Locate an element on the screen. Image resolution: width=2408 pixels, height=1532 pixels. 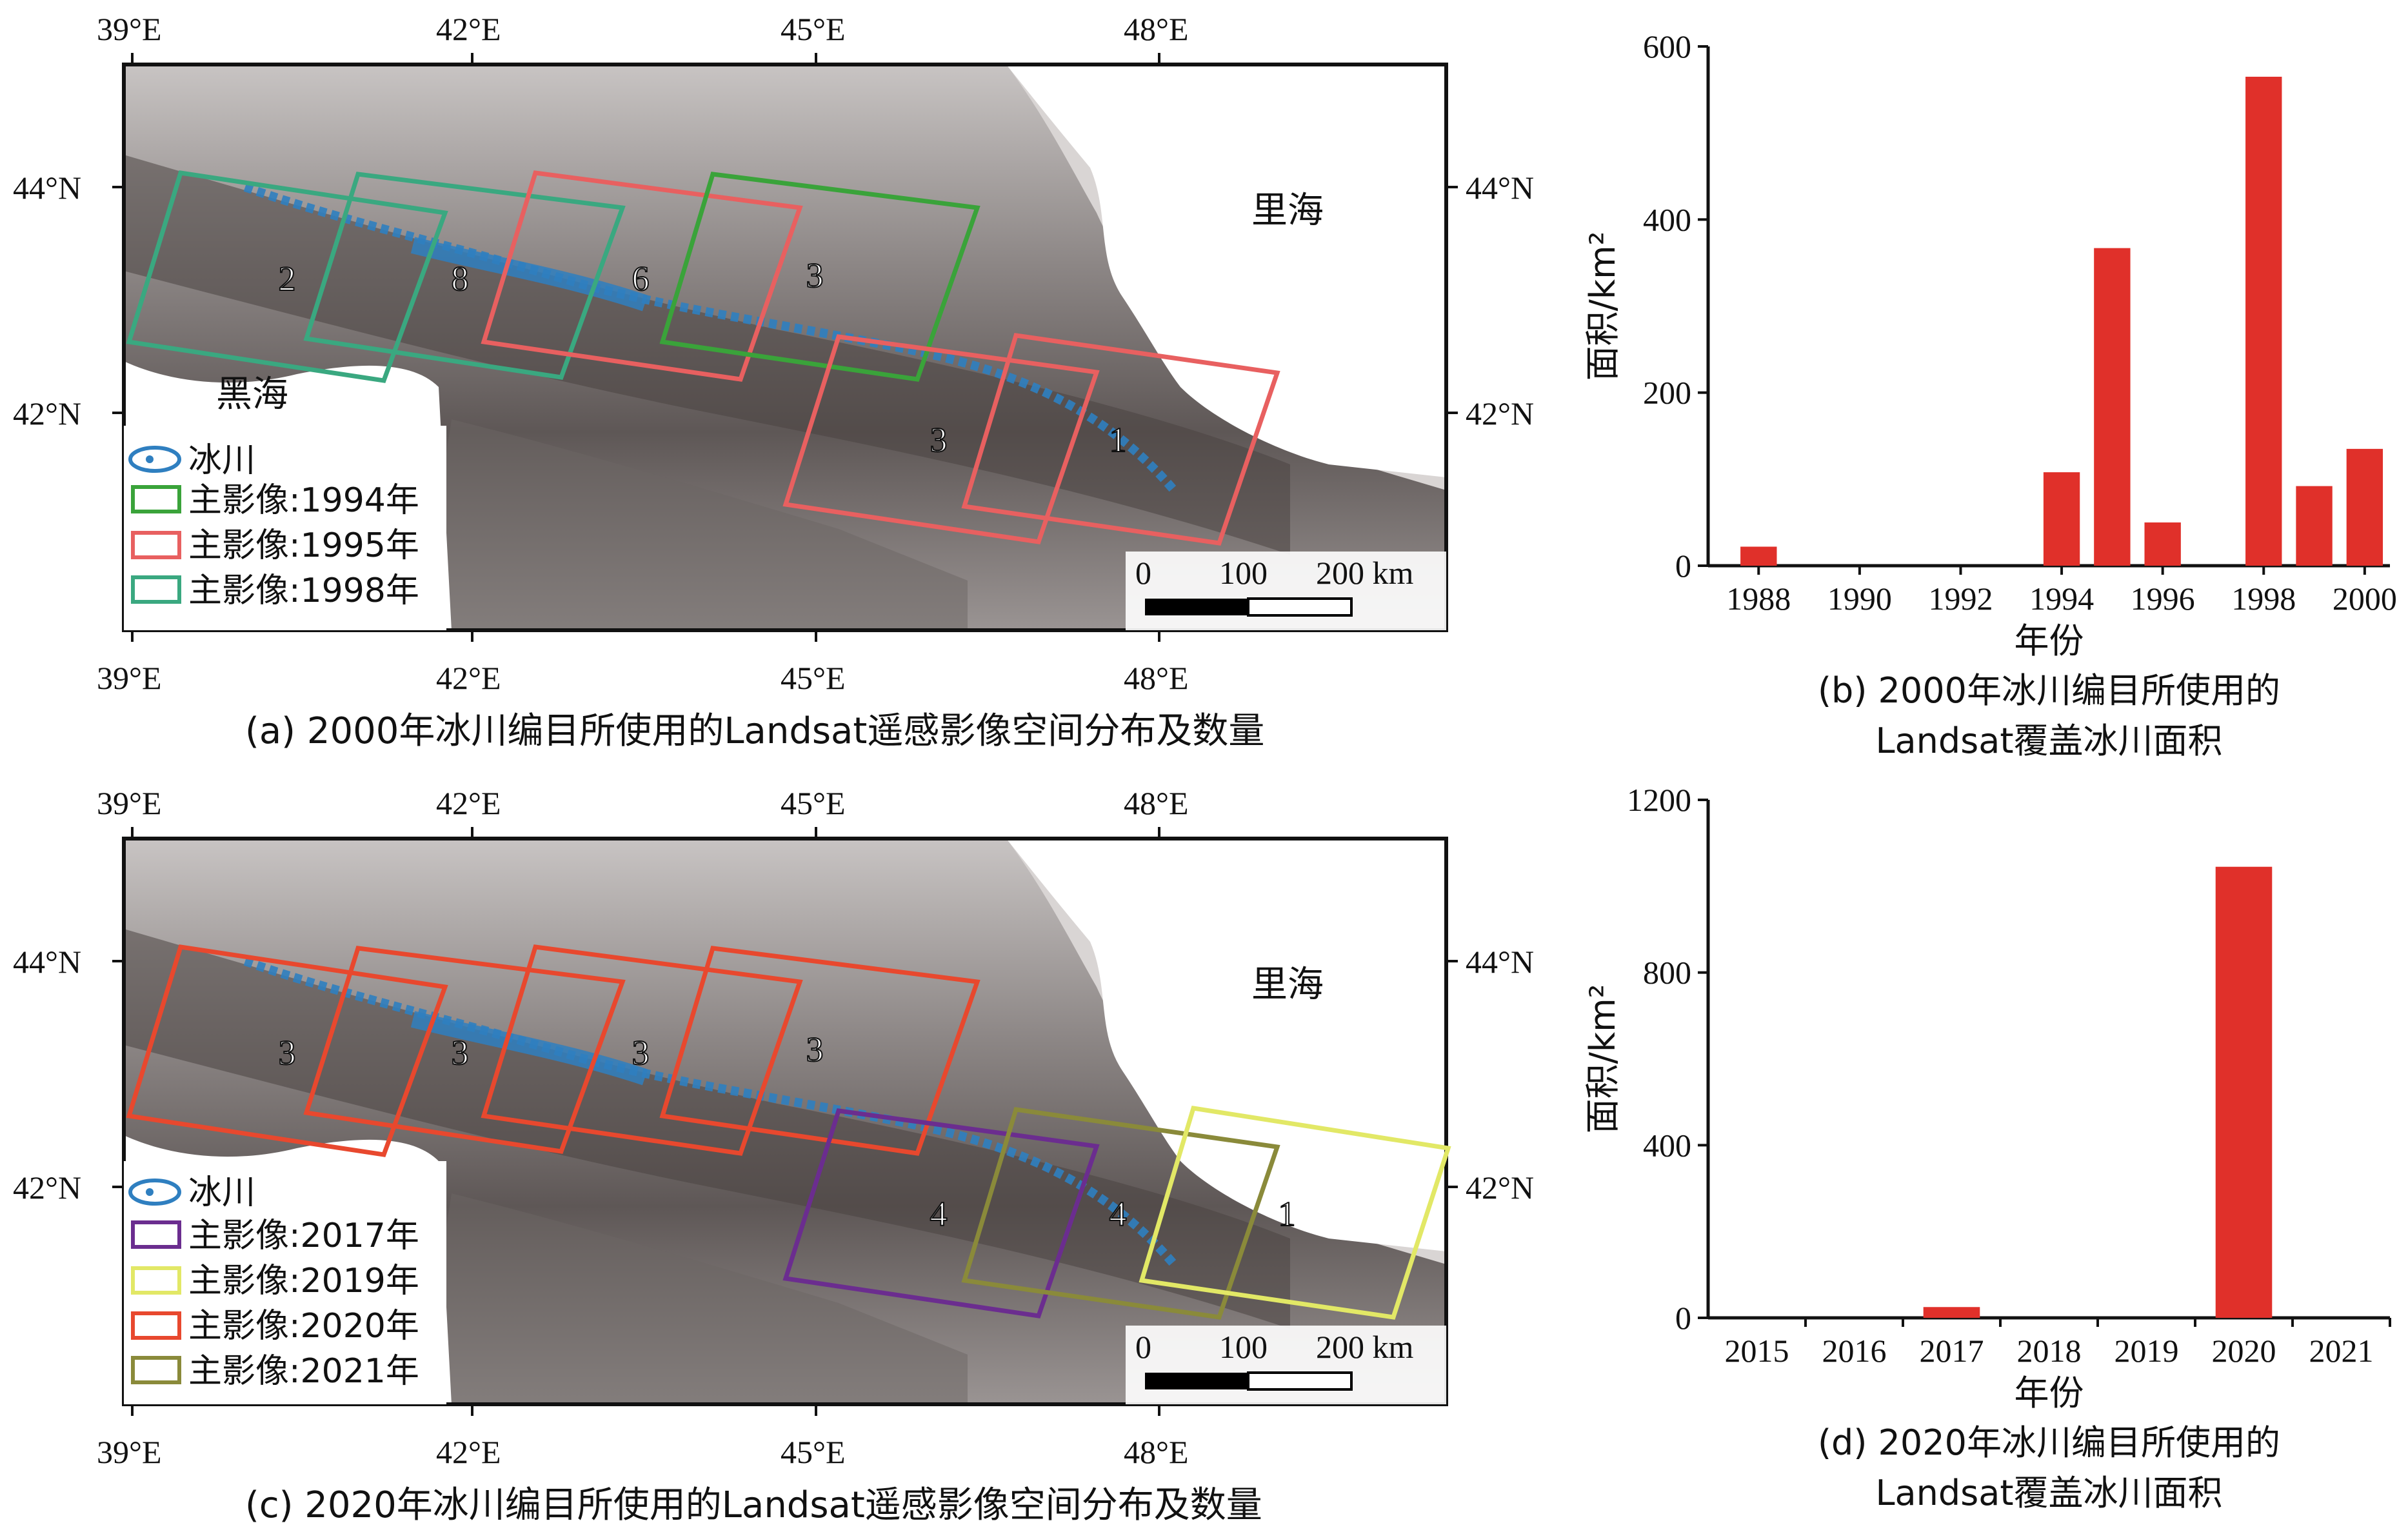
chart-b-bar-1994 is located at coordinates (2061, 519).